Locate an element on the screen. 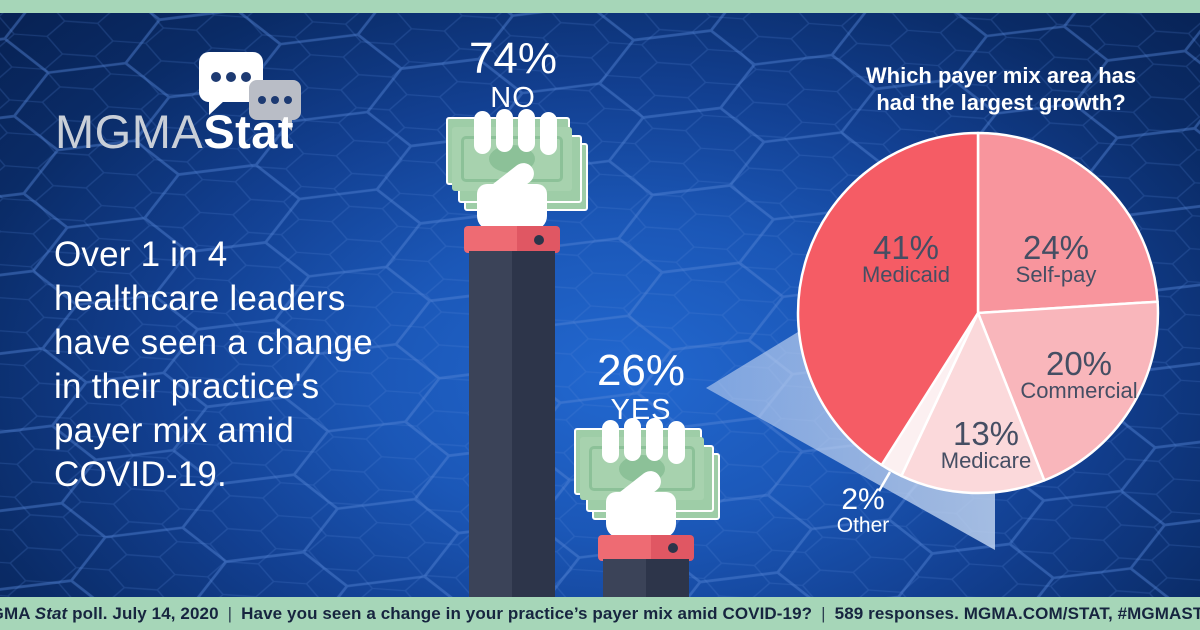  yes-label: YES is located at coordinates (641, 410).